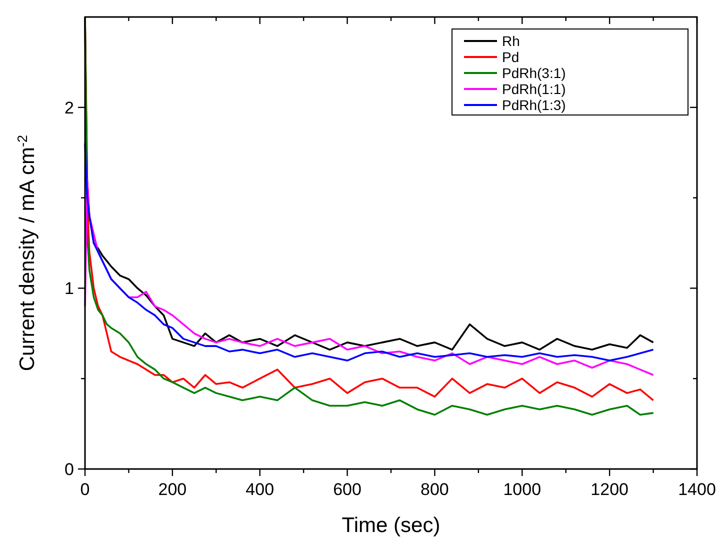 The image size is (721, 546). I want to click on y-tick-label: 1, so click(69, 288).